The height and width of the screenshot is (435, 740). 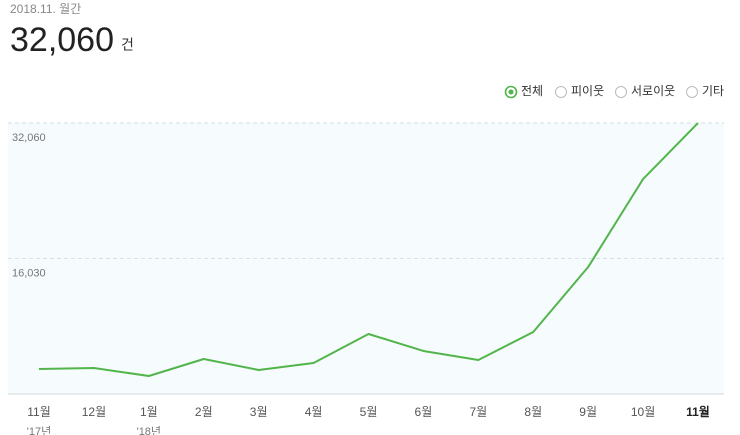 What do you see at coordinates (39, 430) in the screenshot?
I see `x-sublabel: '17년` at bounding box center [39, 430].